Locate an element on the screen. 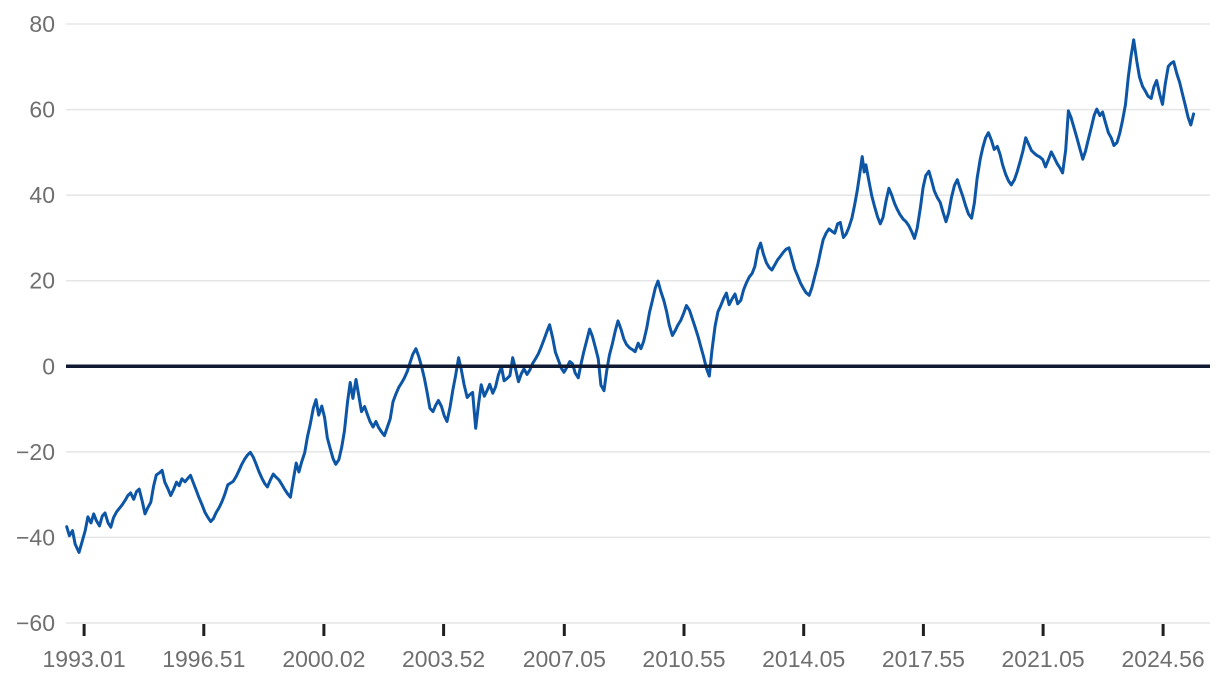 The width and height of the screenshot is (1220, 688). x-axis-tick-label: 2021.05 is located at coordinates (1043, 659).